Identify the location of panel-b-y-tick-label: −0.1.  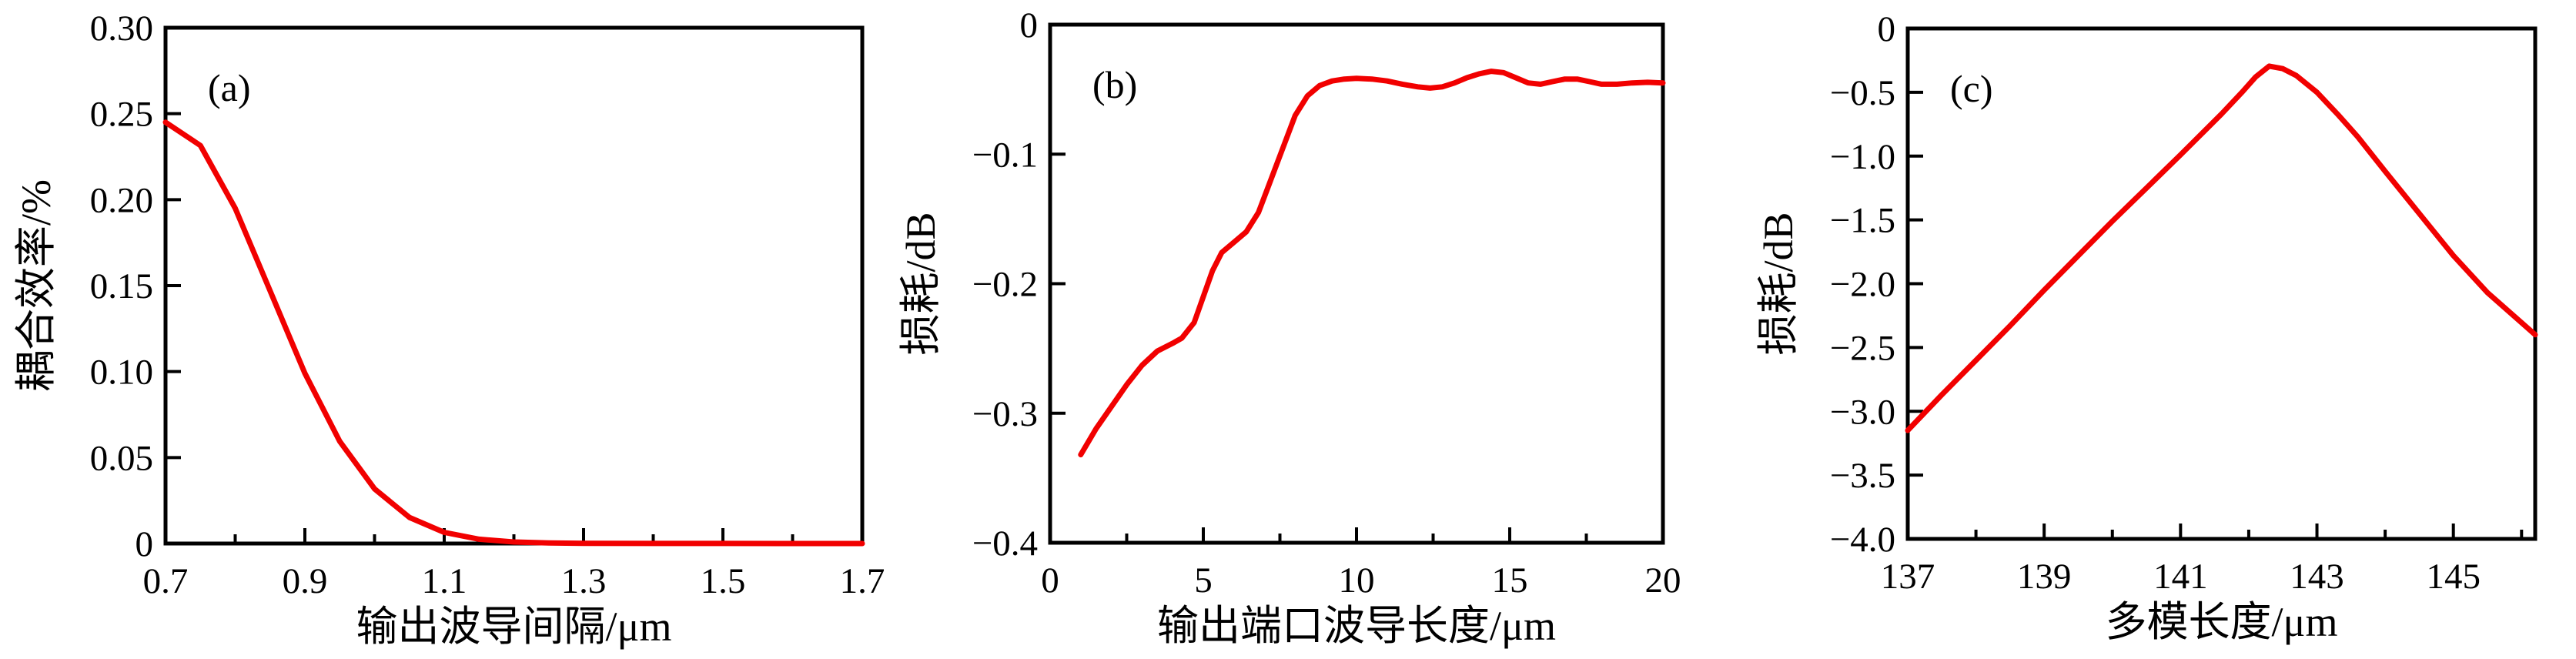
(1005, 155).